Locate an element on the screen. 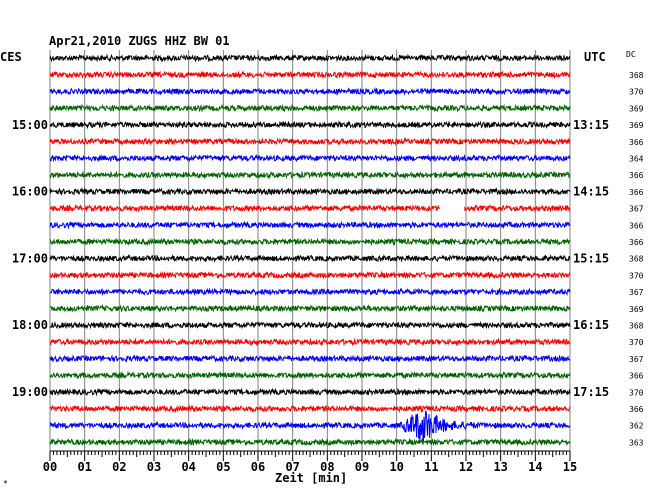 This screenshot has height=494, width=650. utc-time-label: 13:15 is located at coordinates (591, 125).